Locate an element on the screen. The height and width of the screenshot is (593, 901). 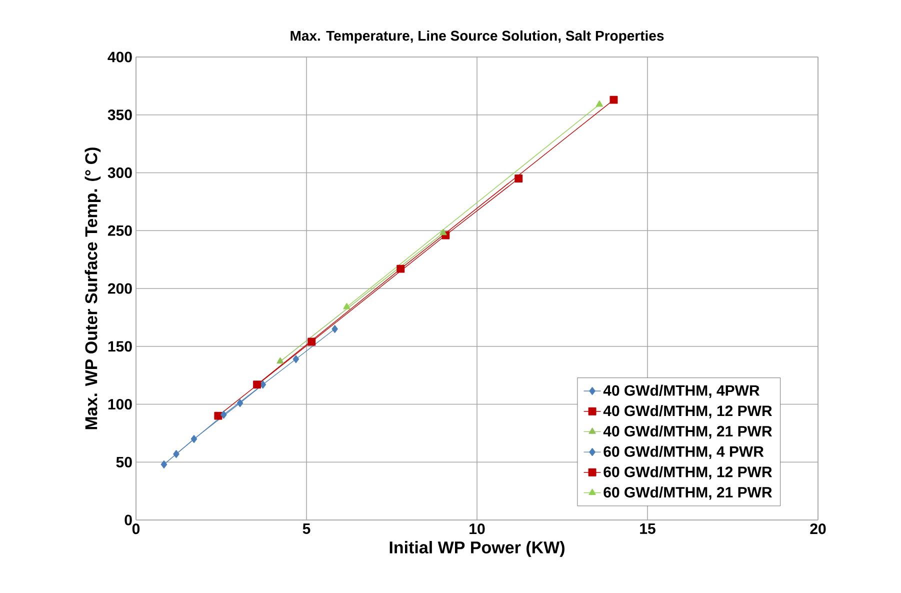
x-tick-label: 0 is located at coordinates (136, 529).